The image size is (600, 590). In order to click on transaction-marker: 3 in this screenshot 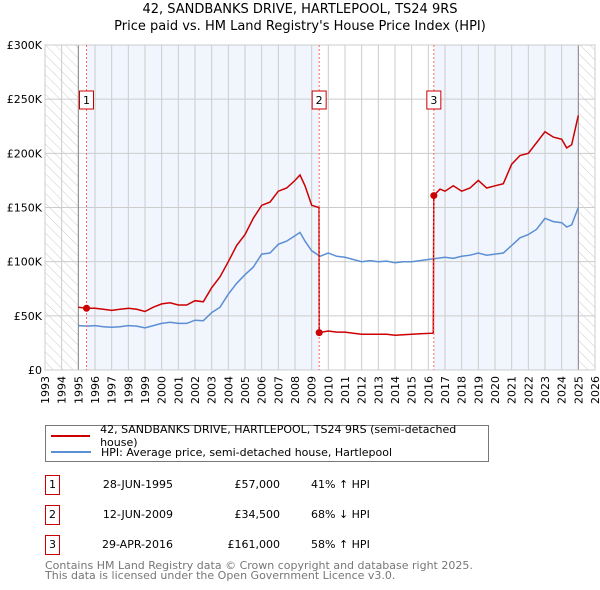, I will do `click(52, 545)`.